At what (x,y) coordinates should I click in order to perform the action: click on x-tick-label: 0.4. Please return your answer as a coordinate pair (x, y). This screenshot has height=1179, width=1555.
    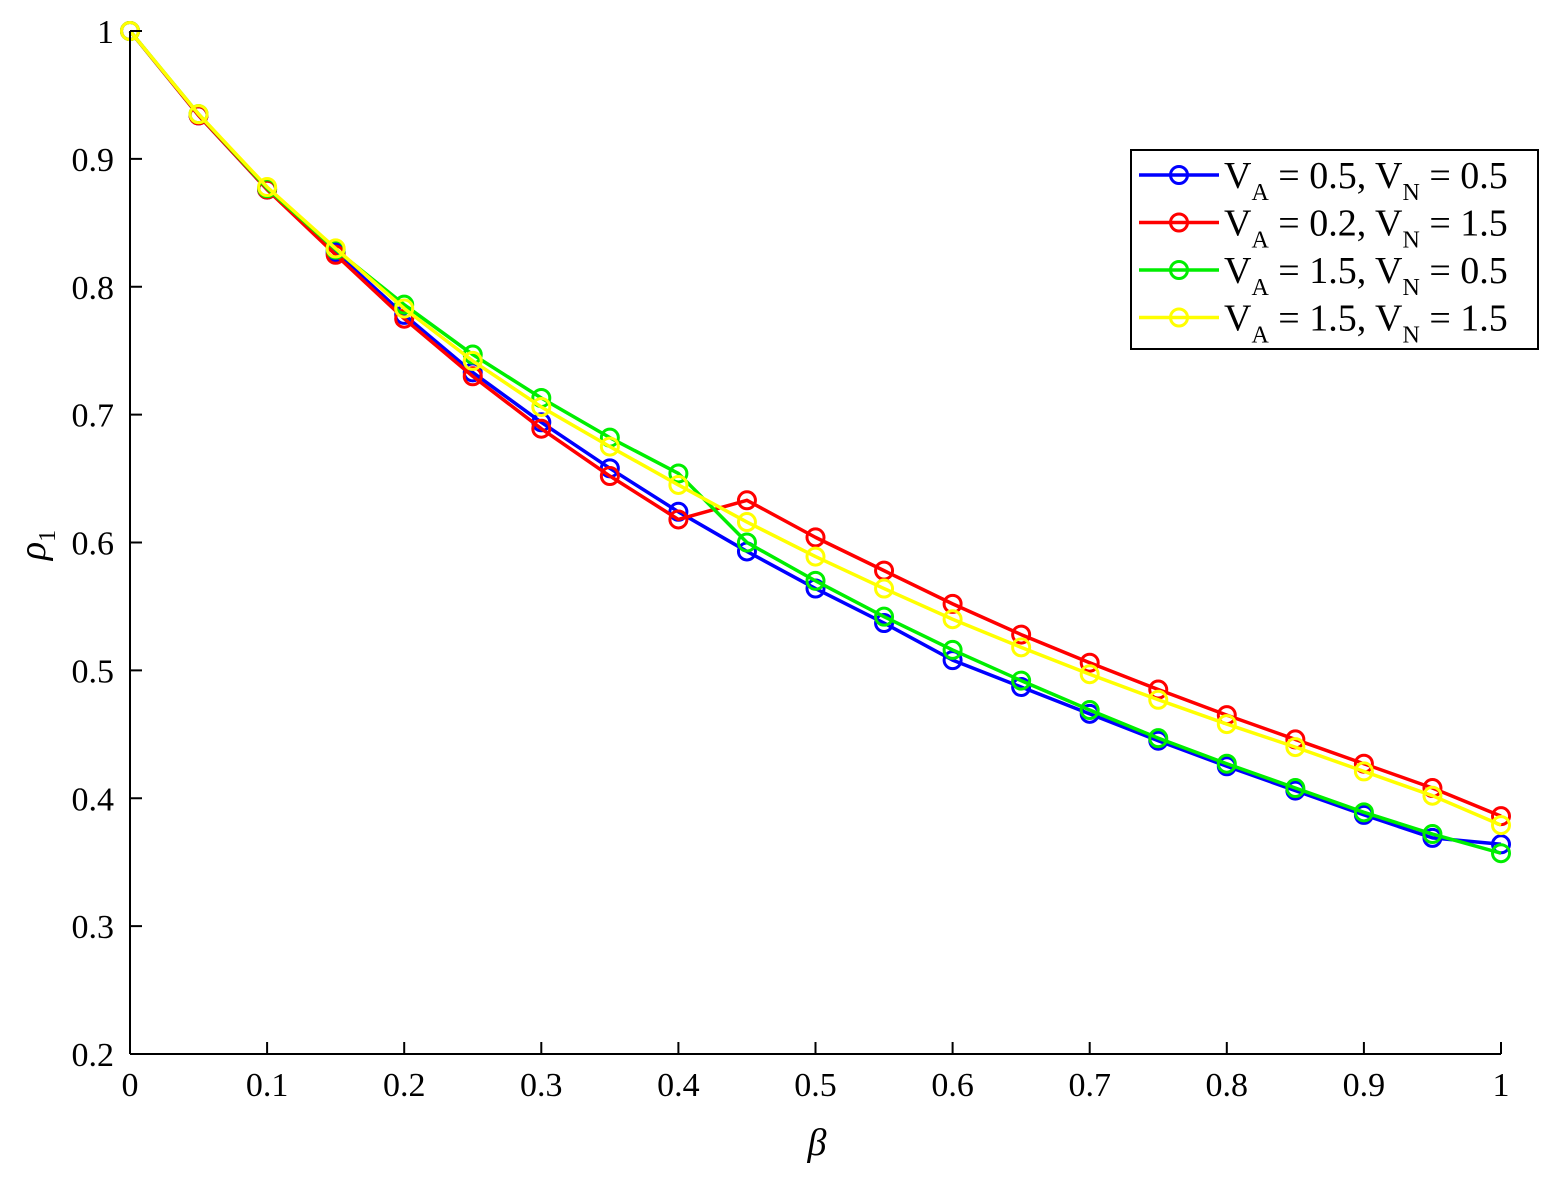
    Looking at the image, I should click on (678, 1085).